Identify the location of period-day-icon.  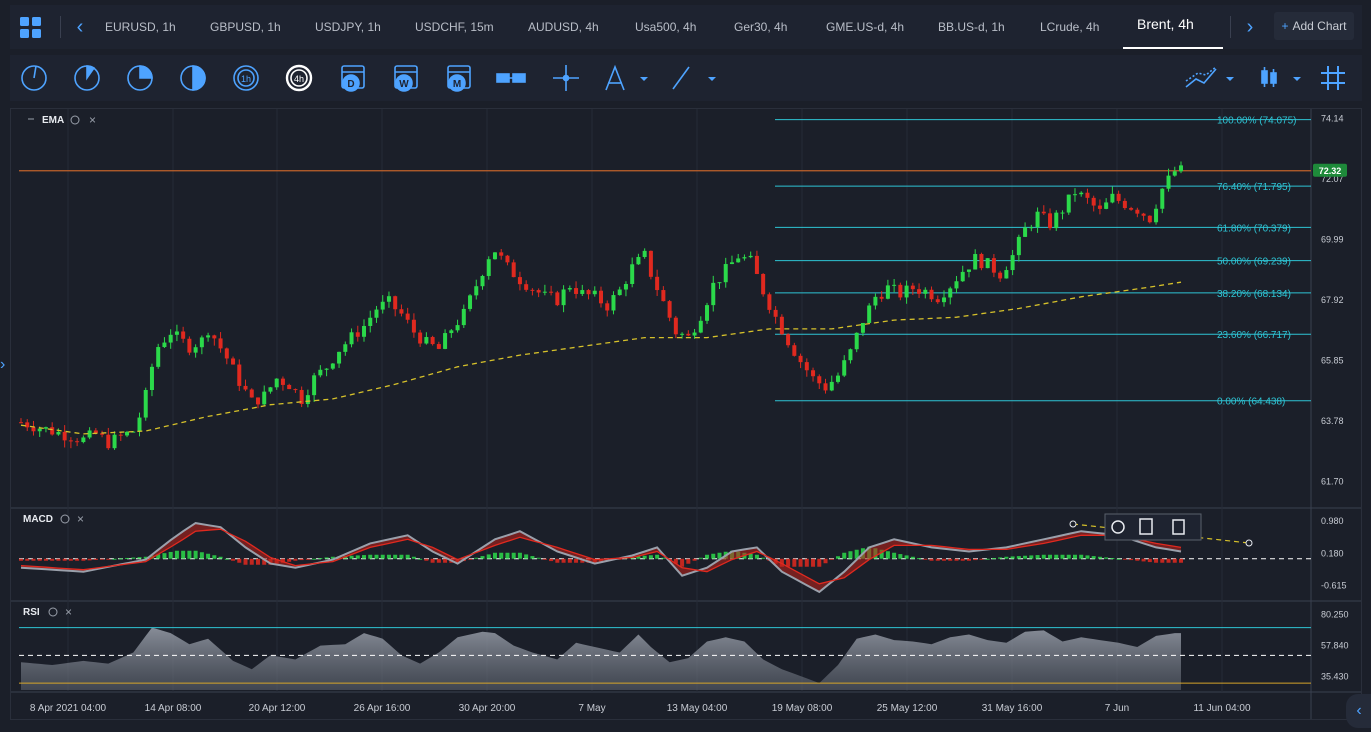
(353, 78).